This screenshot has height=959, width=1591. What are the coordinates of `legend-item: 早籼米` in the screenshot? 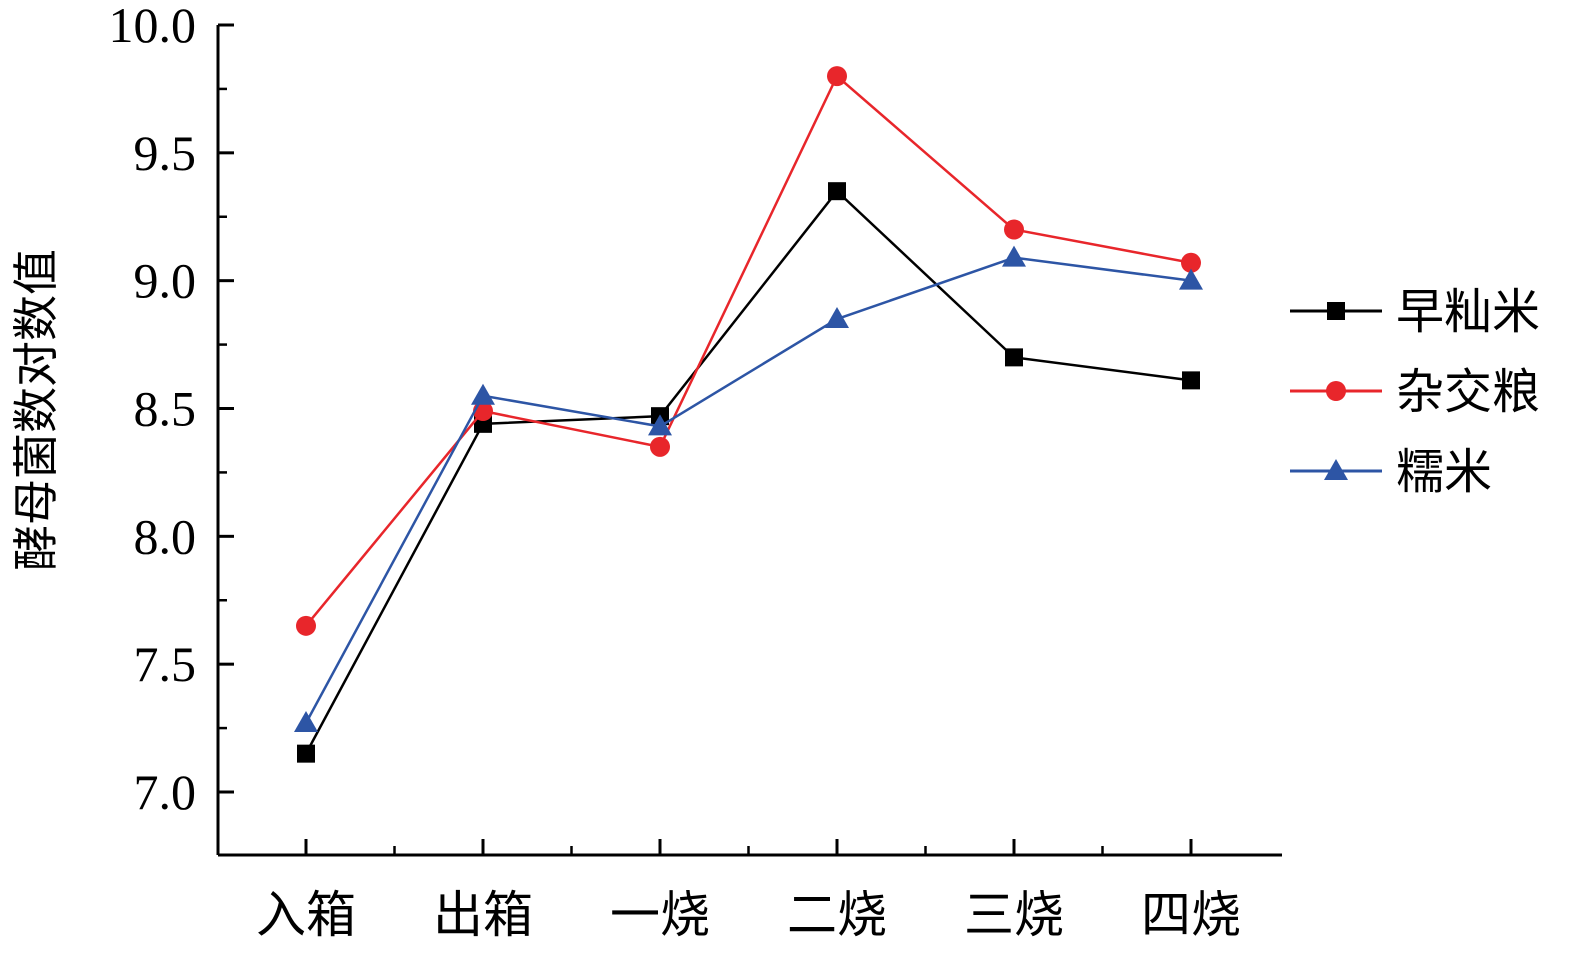 It's located at (1415, 312).